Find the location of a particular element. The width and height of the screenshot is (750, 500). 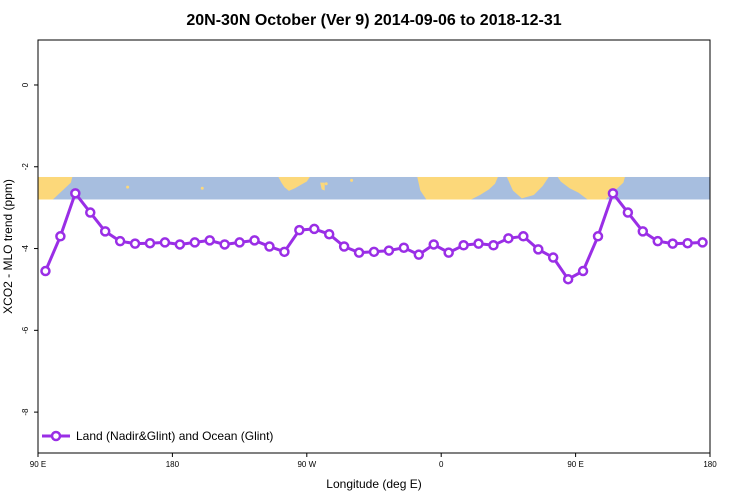

map-land-asia-left is located at coordinates (55, 188).